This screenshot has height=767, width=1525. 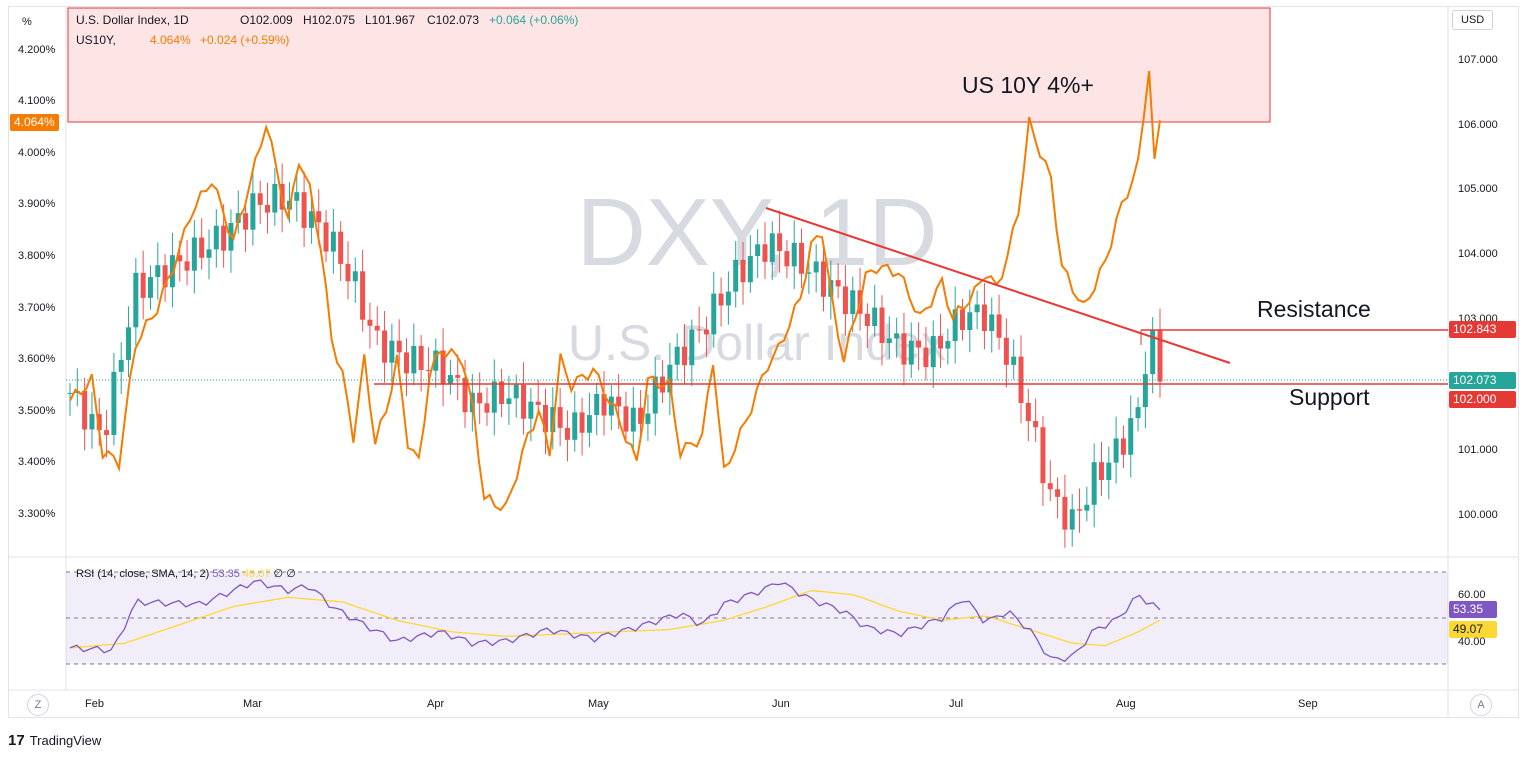 I want to click on trendline, so click(x=998, y=285).